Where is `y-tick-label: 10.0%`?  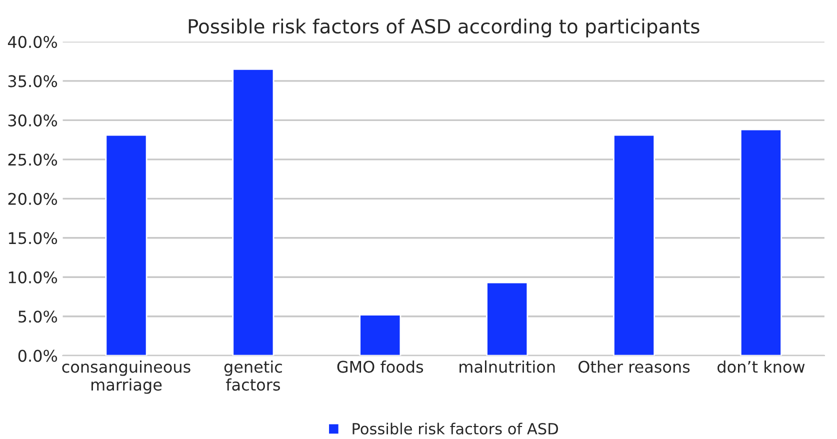
y-tick-label: 10.0% is located at coordinates (33, 277).